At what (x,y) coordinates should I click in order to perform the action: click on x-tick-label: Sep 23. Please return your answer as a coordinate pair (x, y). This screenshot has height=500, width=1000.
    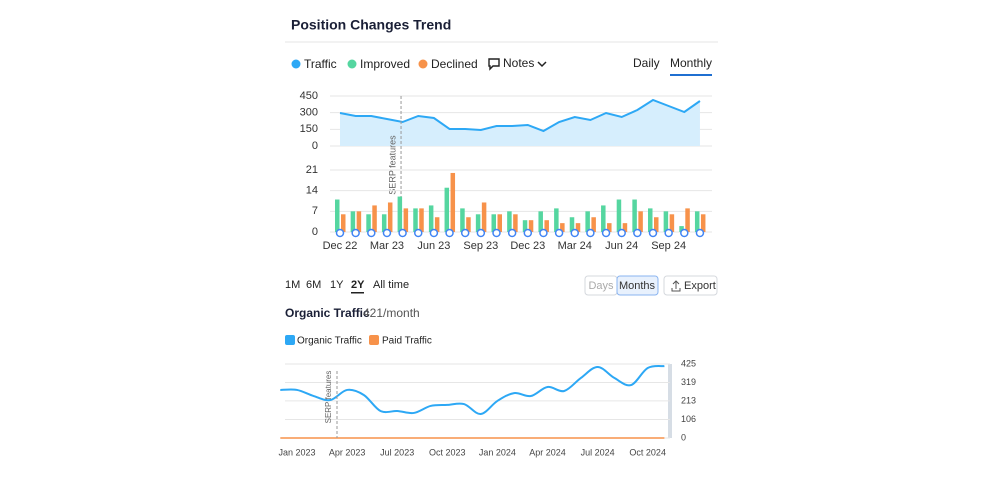
    Looking at the image, I should click on (480, 246).